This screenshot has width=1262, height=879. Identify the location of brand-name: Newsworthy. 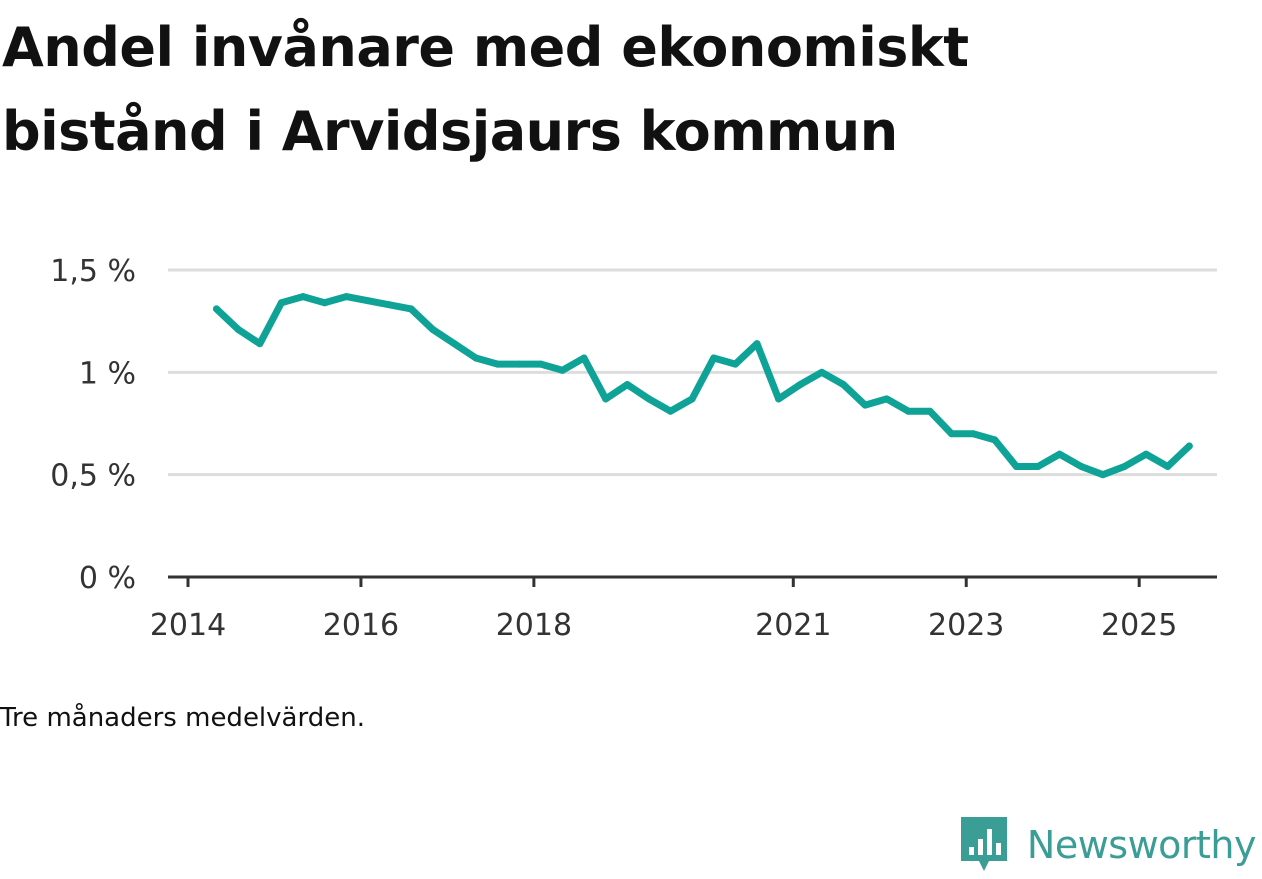
(1141, 845).